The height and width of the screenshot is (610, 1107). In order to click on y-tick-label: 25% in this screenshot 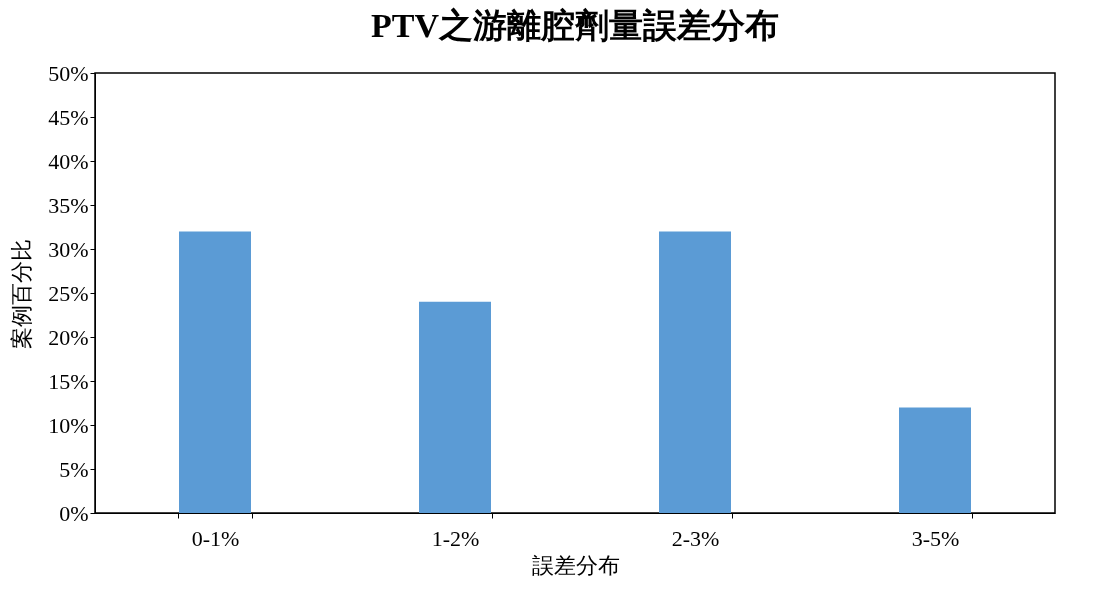, I will do `click(68, 293)`.